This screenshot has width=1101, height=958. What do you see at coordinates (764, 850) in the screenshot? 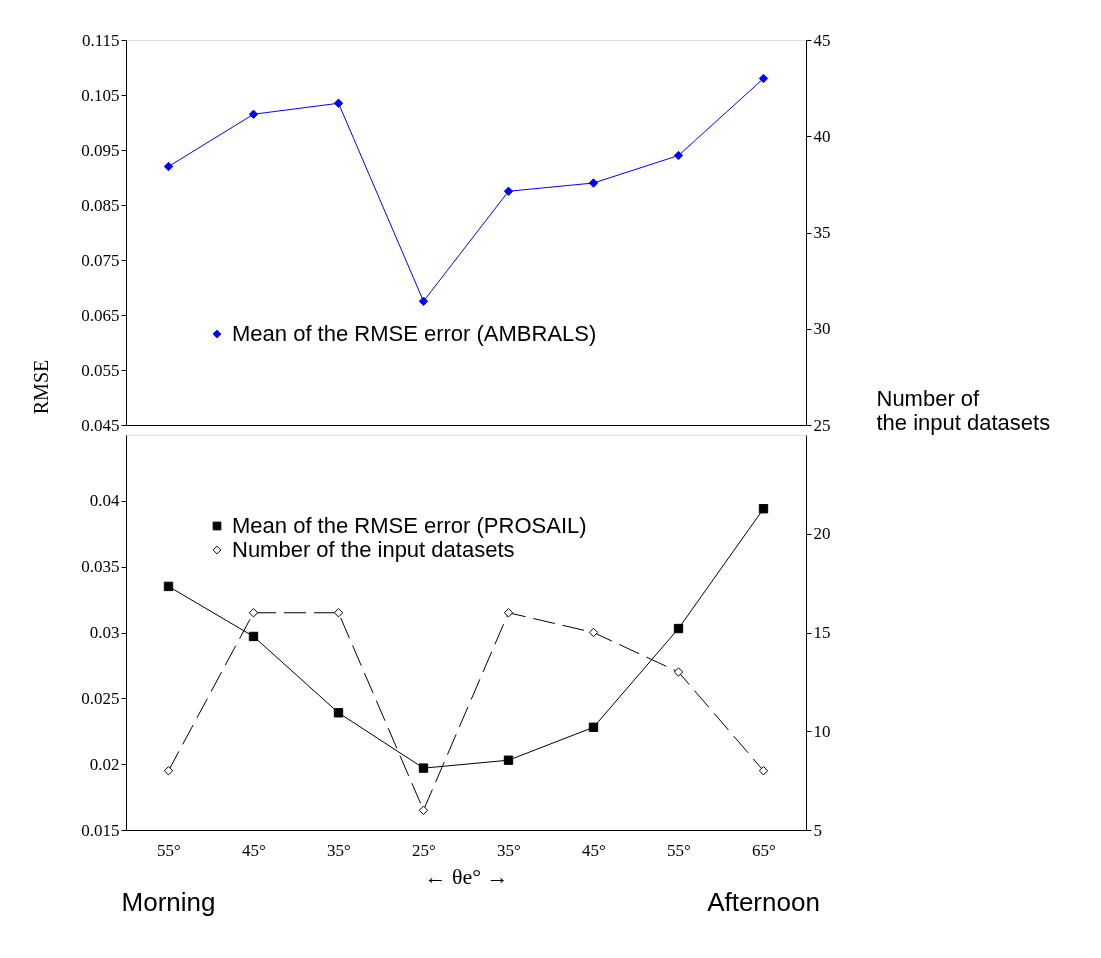
I see `x-tick-label: 65°` at bounding box center [764, 850].